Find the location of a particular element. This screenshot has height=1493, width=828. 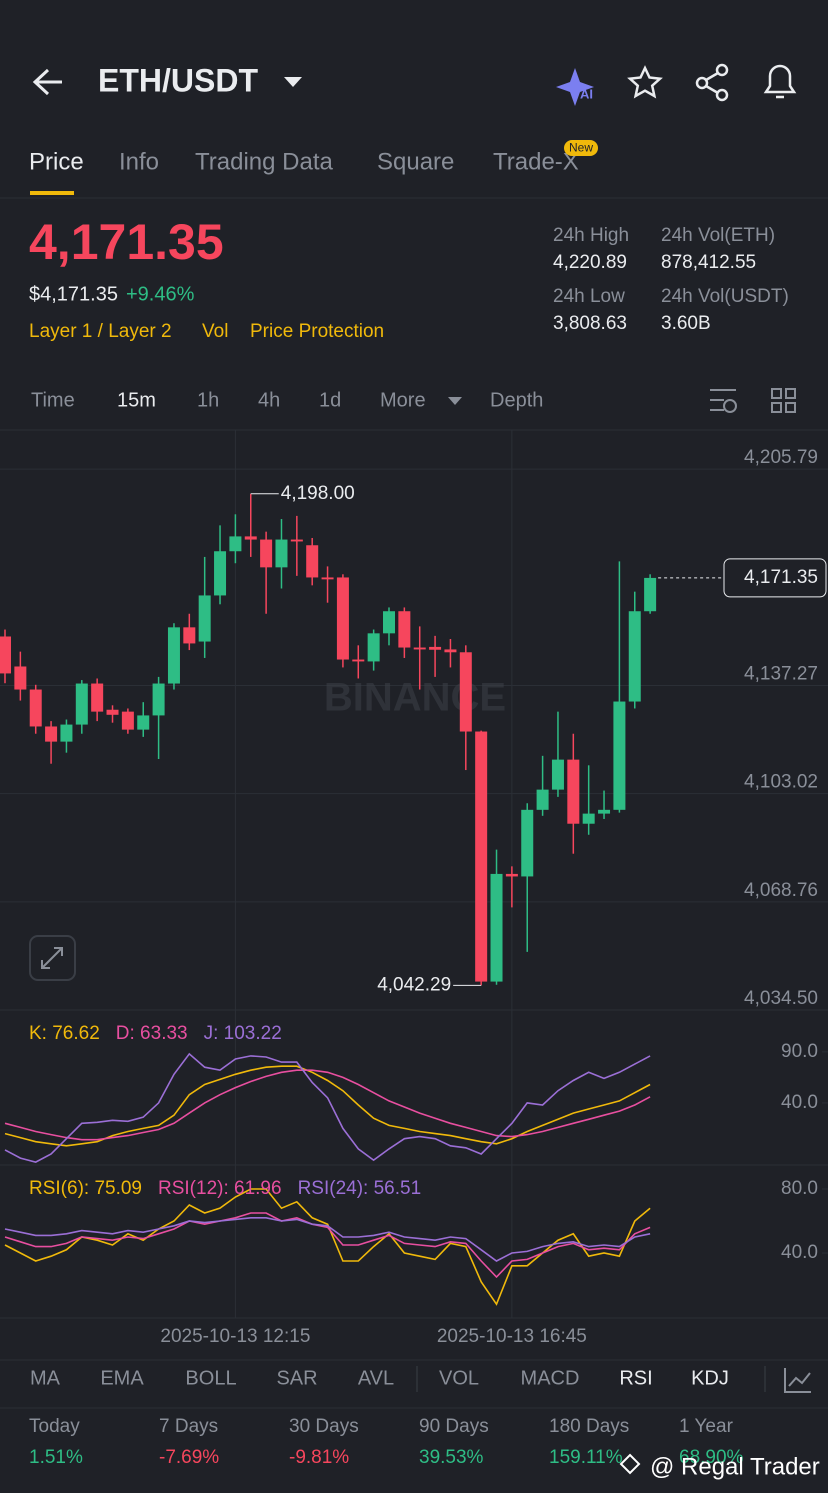

pair-title: ETH/USDT is located at coordinates (178, 80).